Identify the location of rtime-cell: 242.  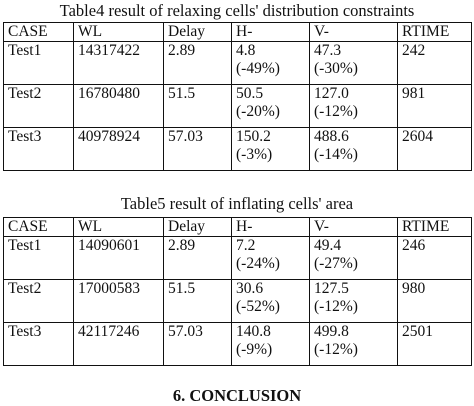
(434, 63).